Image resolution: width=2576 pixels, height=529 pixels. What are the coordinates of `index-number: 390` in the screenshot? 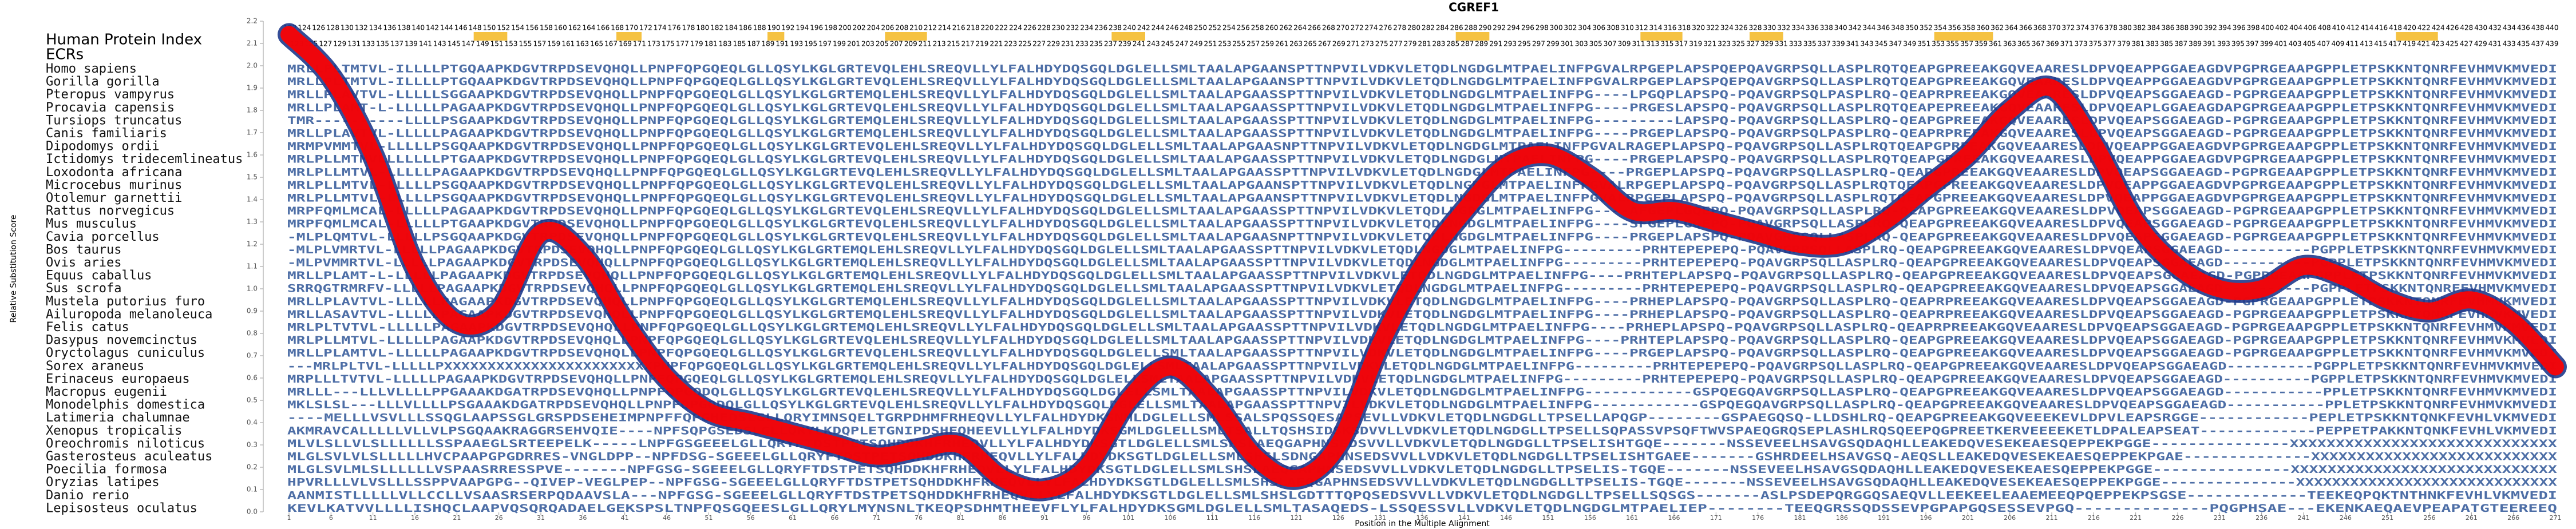 It's located at (2196, 28).